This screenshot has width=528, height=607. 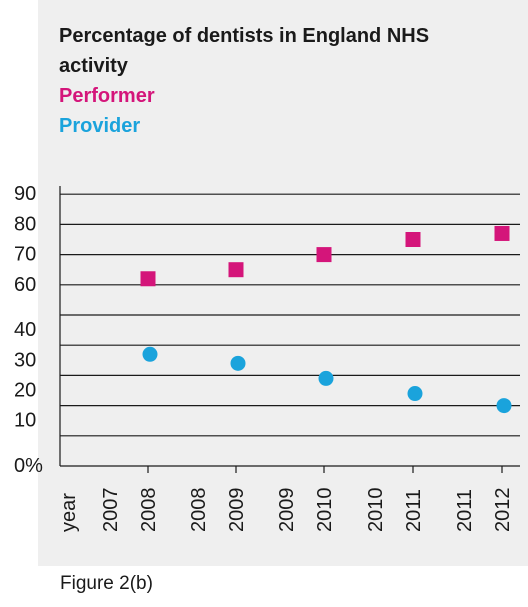 What do you see at coordinates (107, 96) in the screenshot?
I see `legend-performer: Performer` at bounding box center [107, 96].